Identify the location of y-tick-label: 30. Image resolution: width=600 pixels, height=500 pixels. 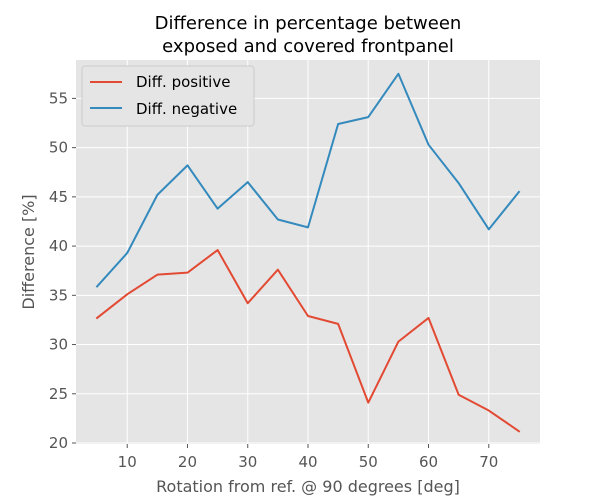
(58, 345).